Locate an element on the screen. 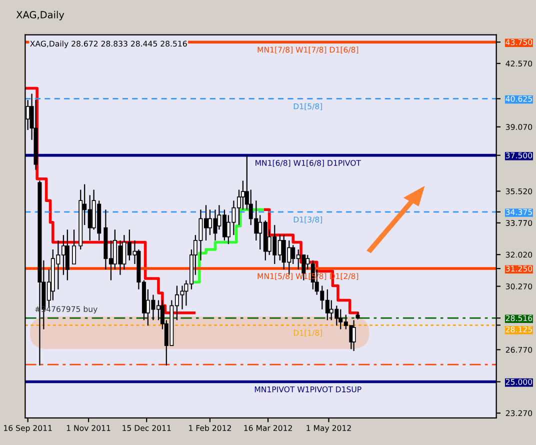 The image size is (536, 445). chart-title: XAG,Daily is located at coordinates (40, 15).